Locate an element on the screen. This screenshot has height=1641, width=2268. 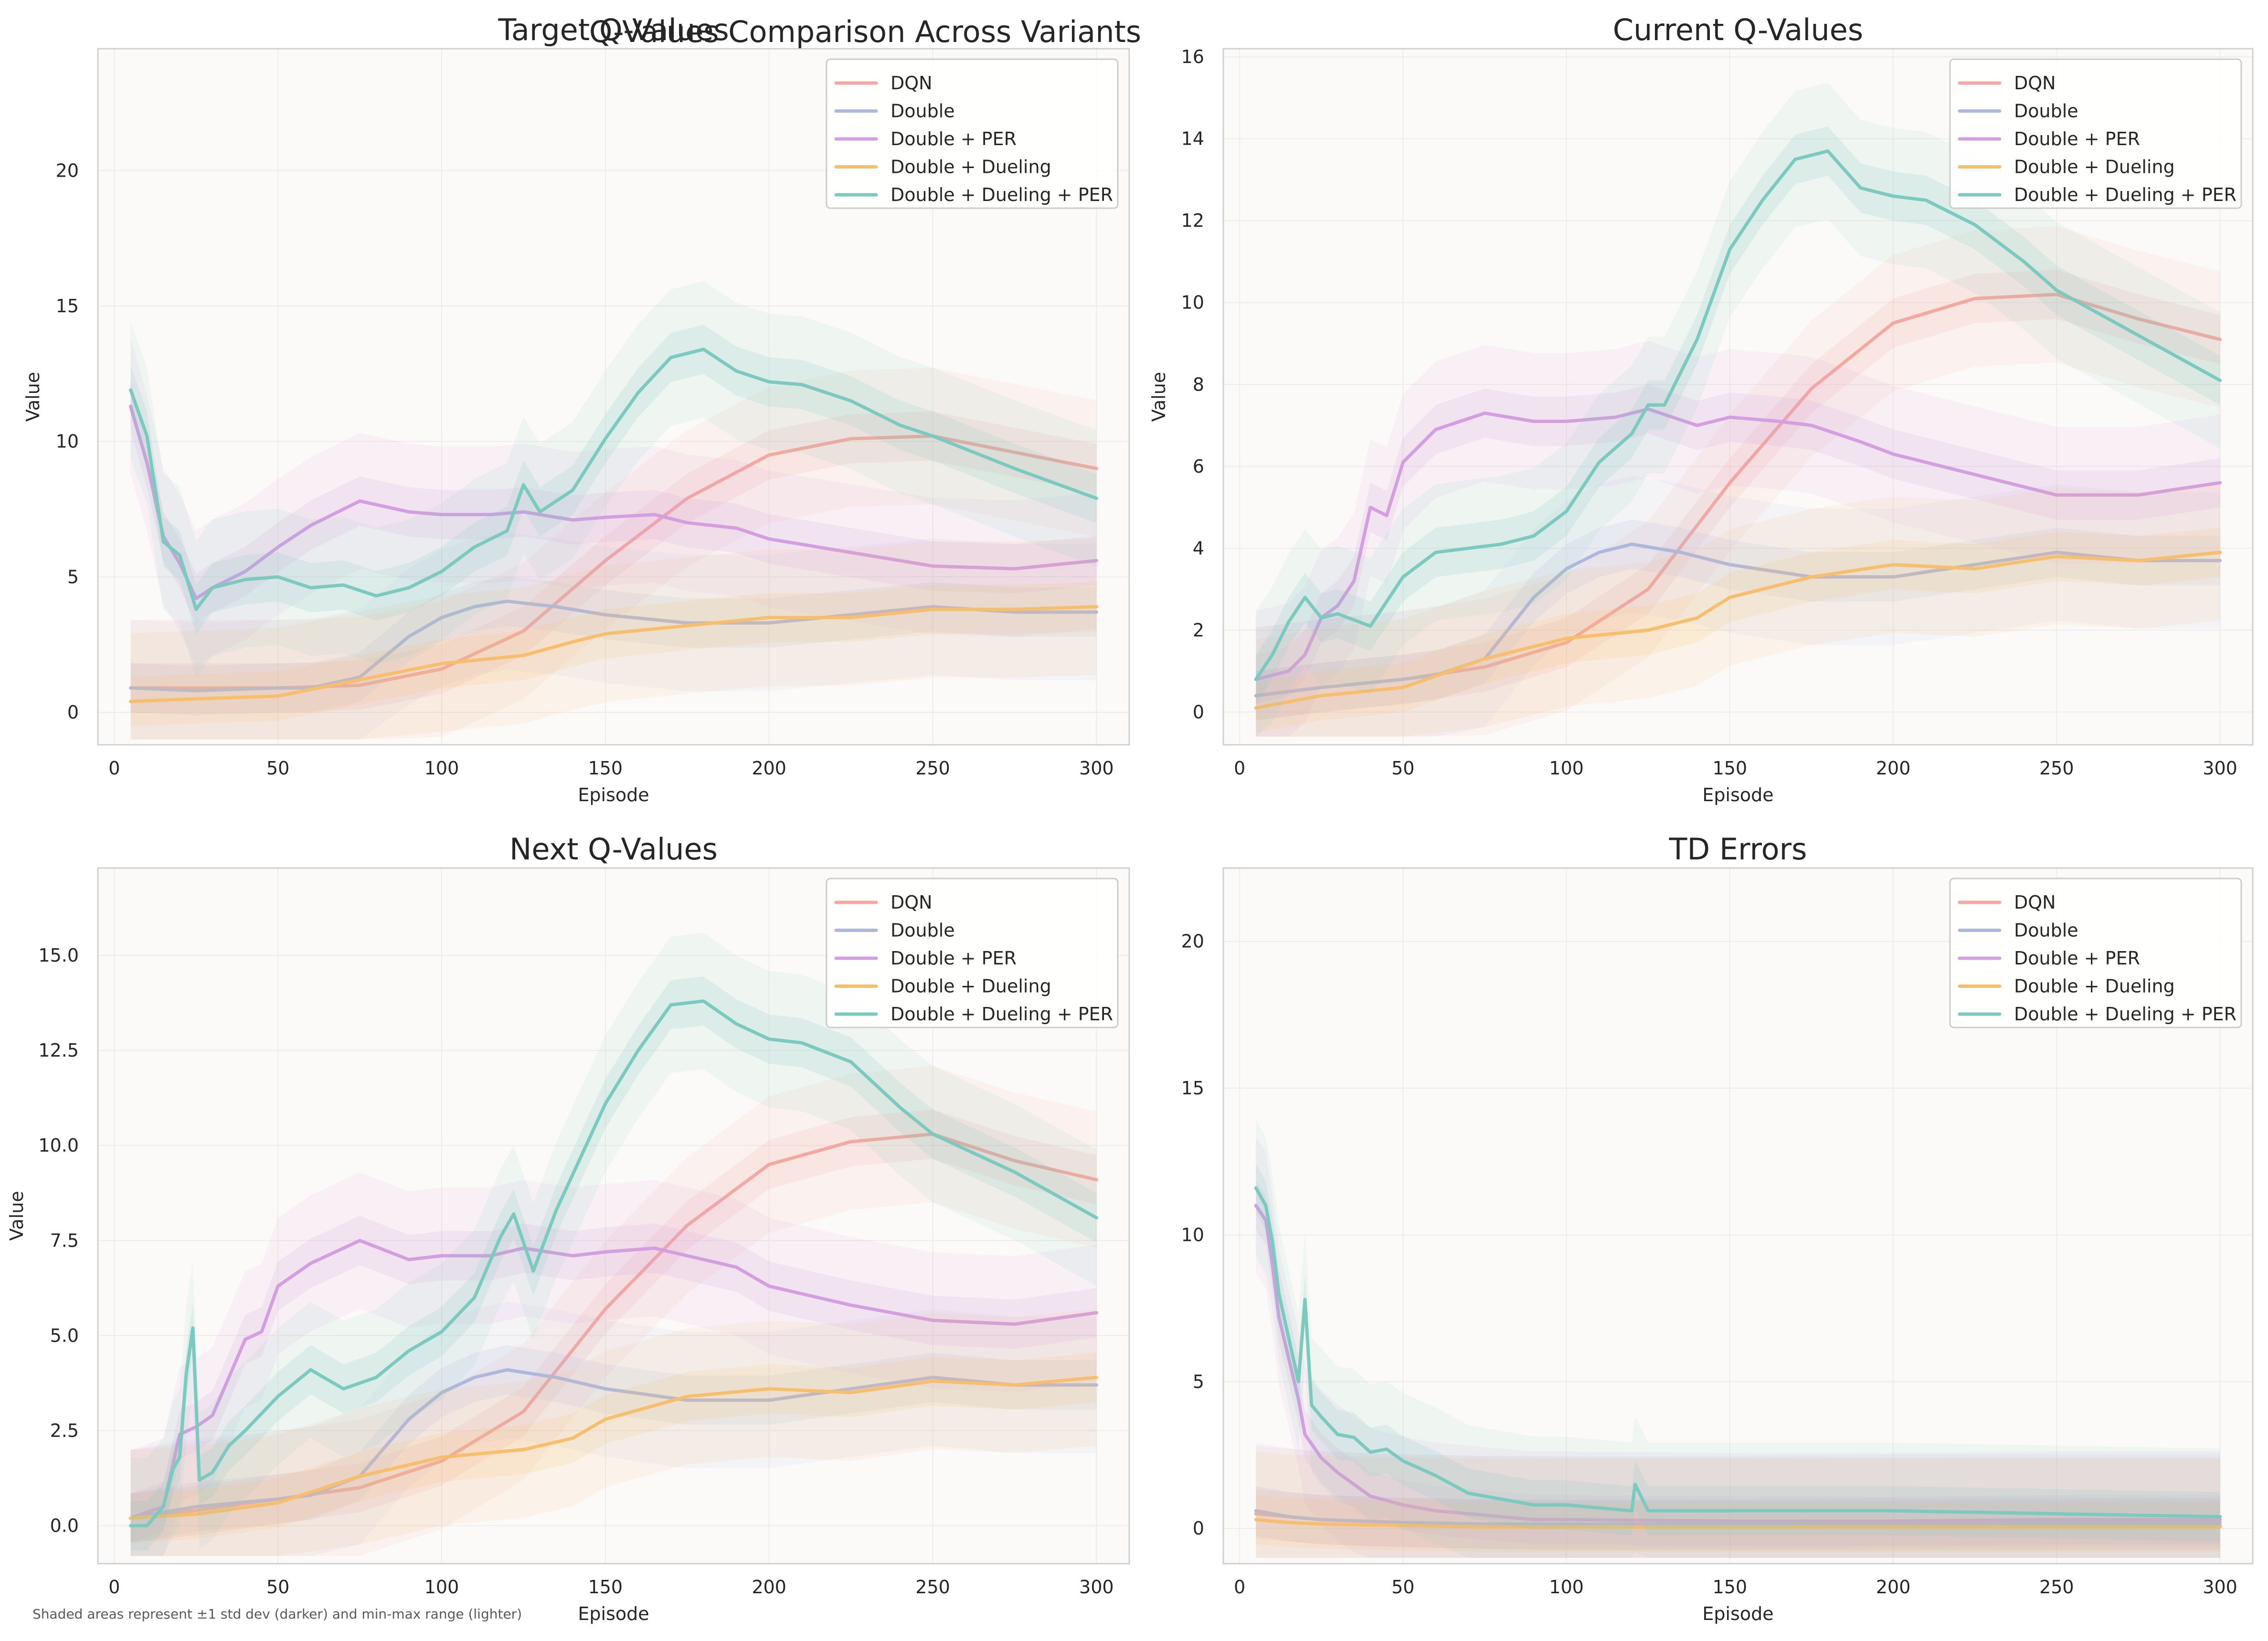
series-line-double-per is located at coordinates (613, 502).